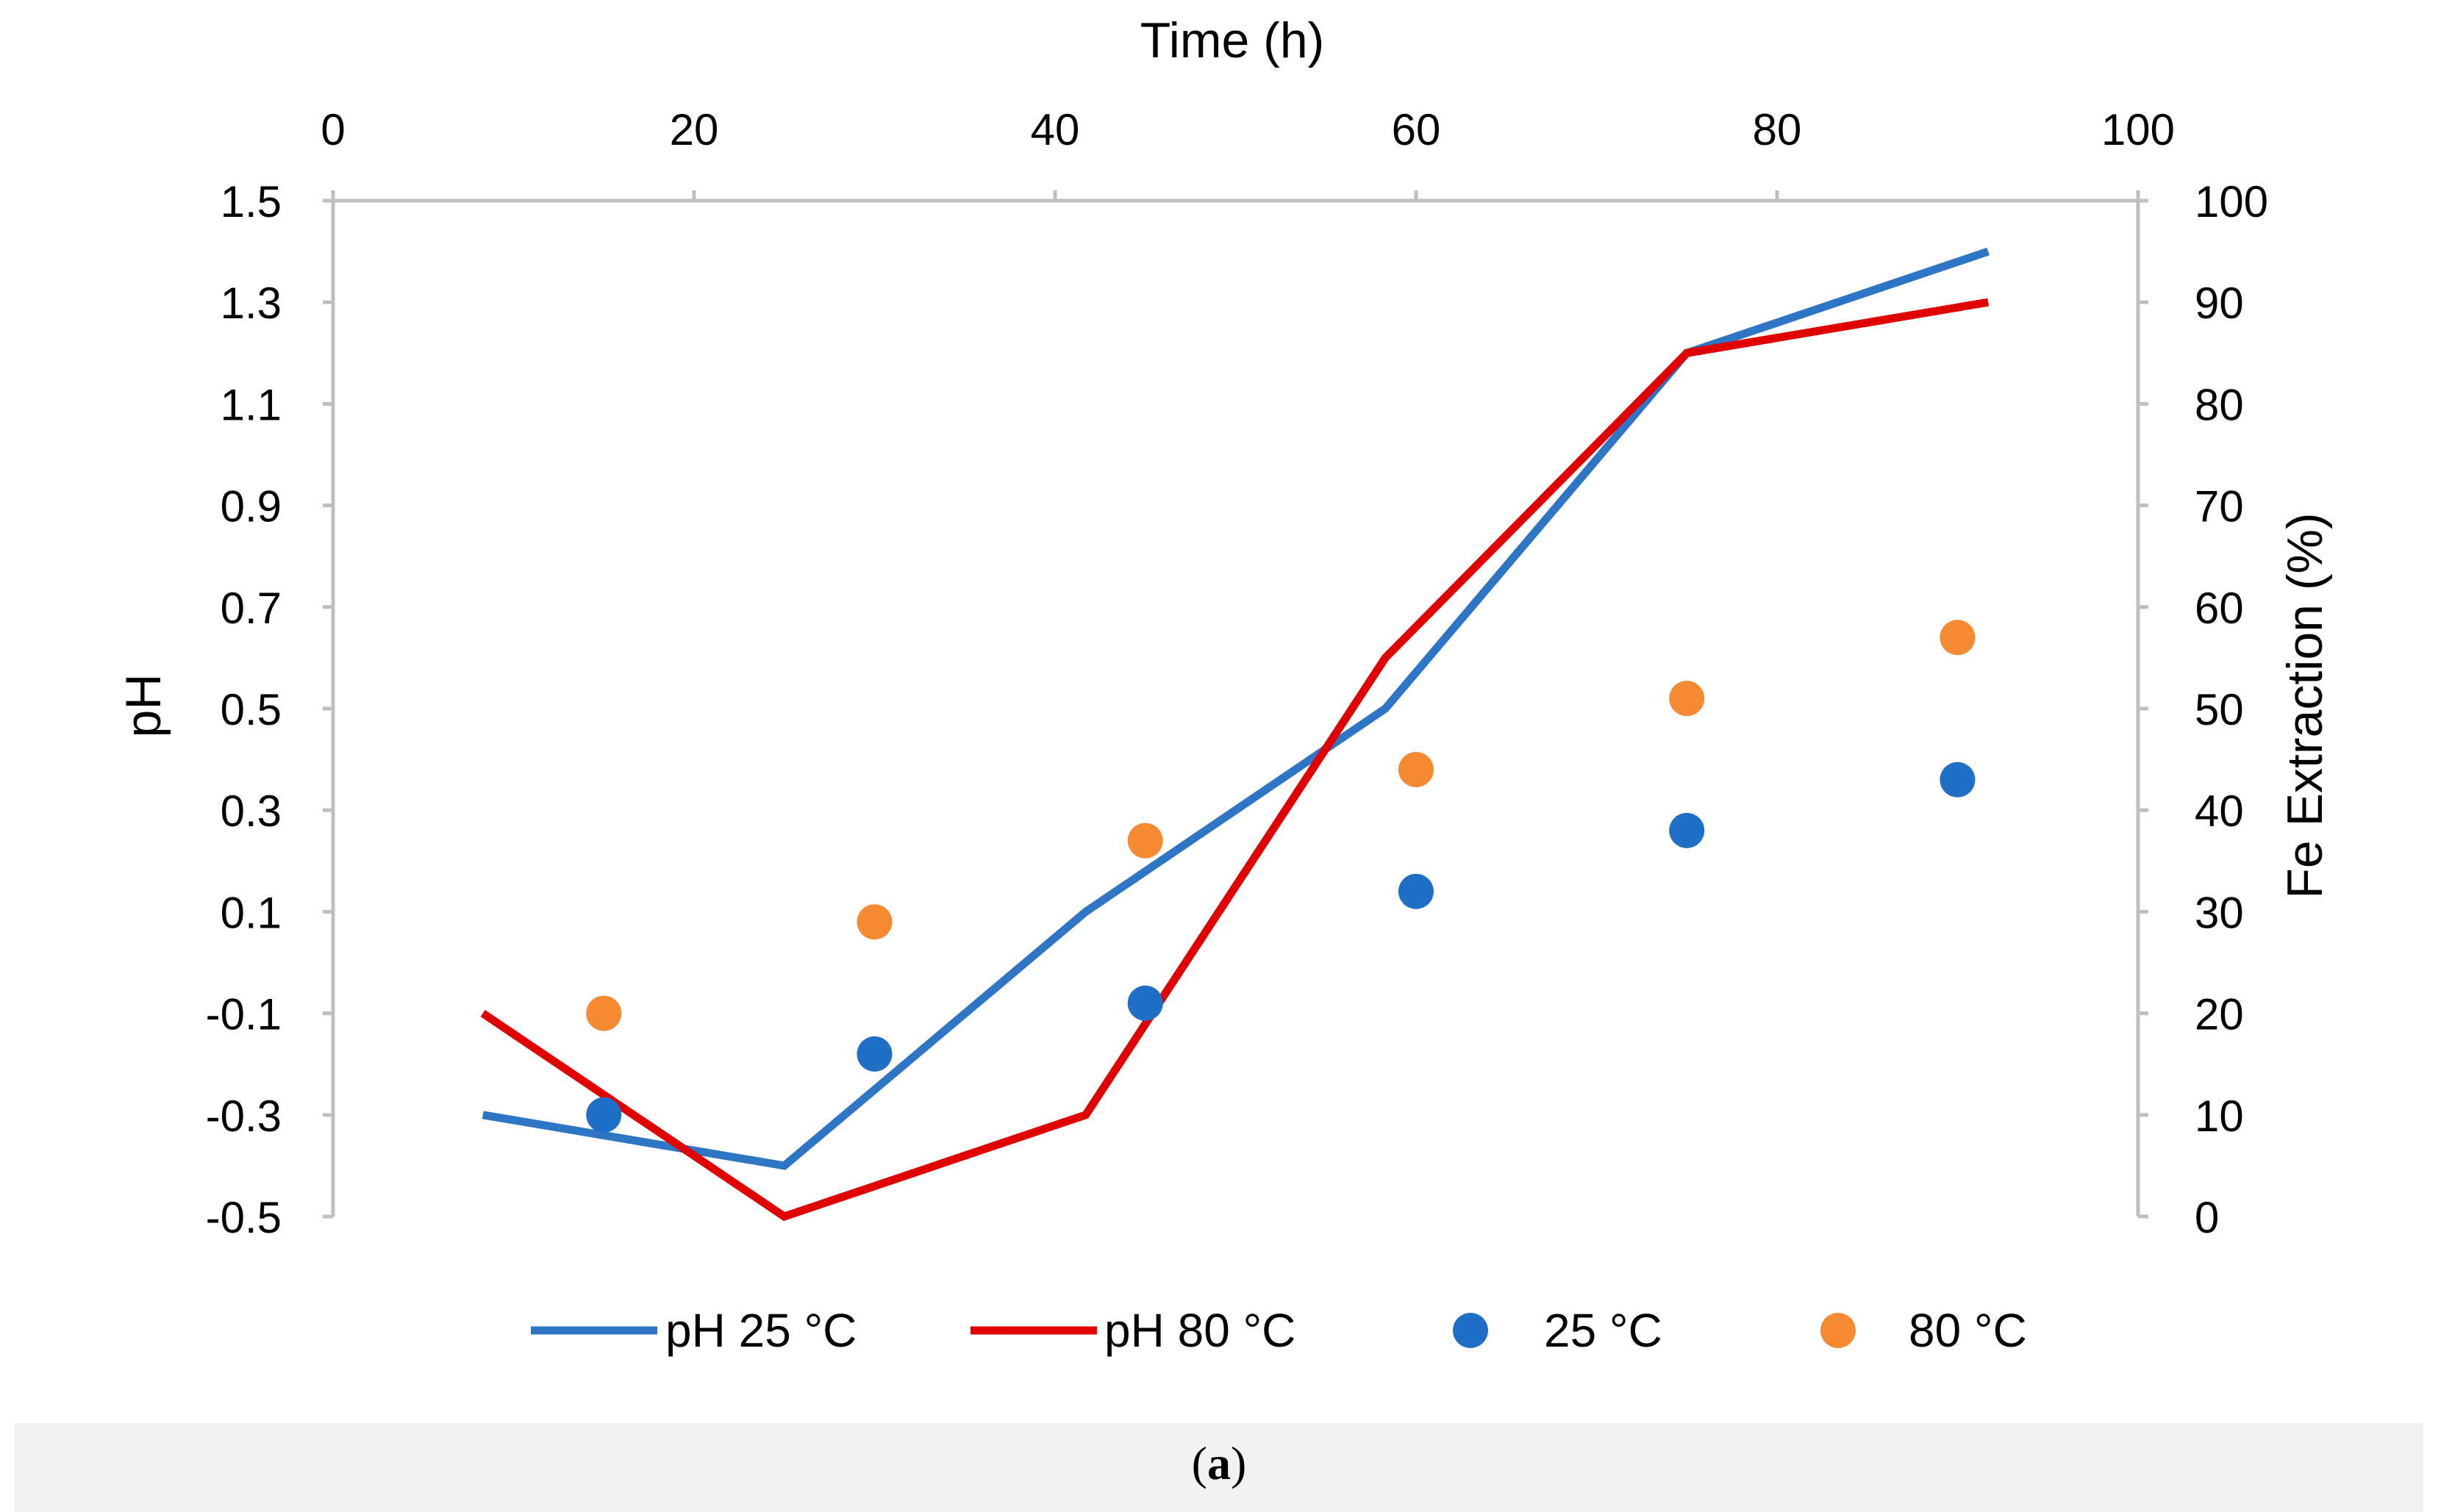 The height and width of the screenshot is (1512, 2438). I want to click on figure-caption: (a), so click(1219, 1463).